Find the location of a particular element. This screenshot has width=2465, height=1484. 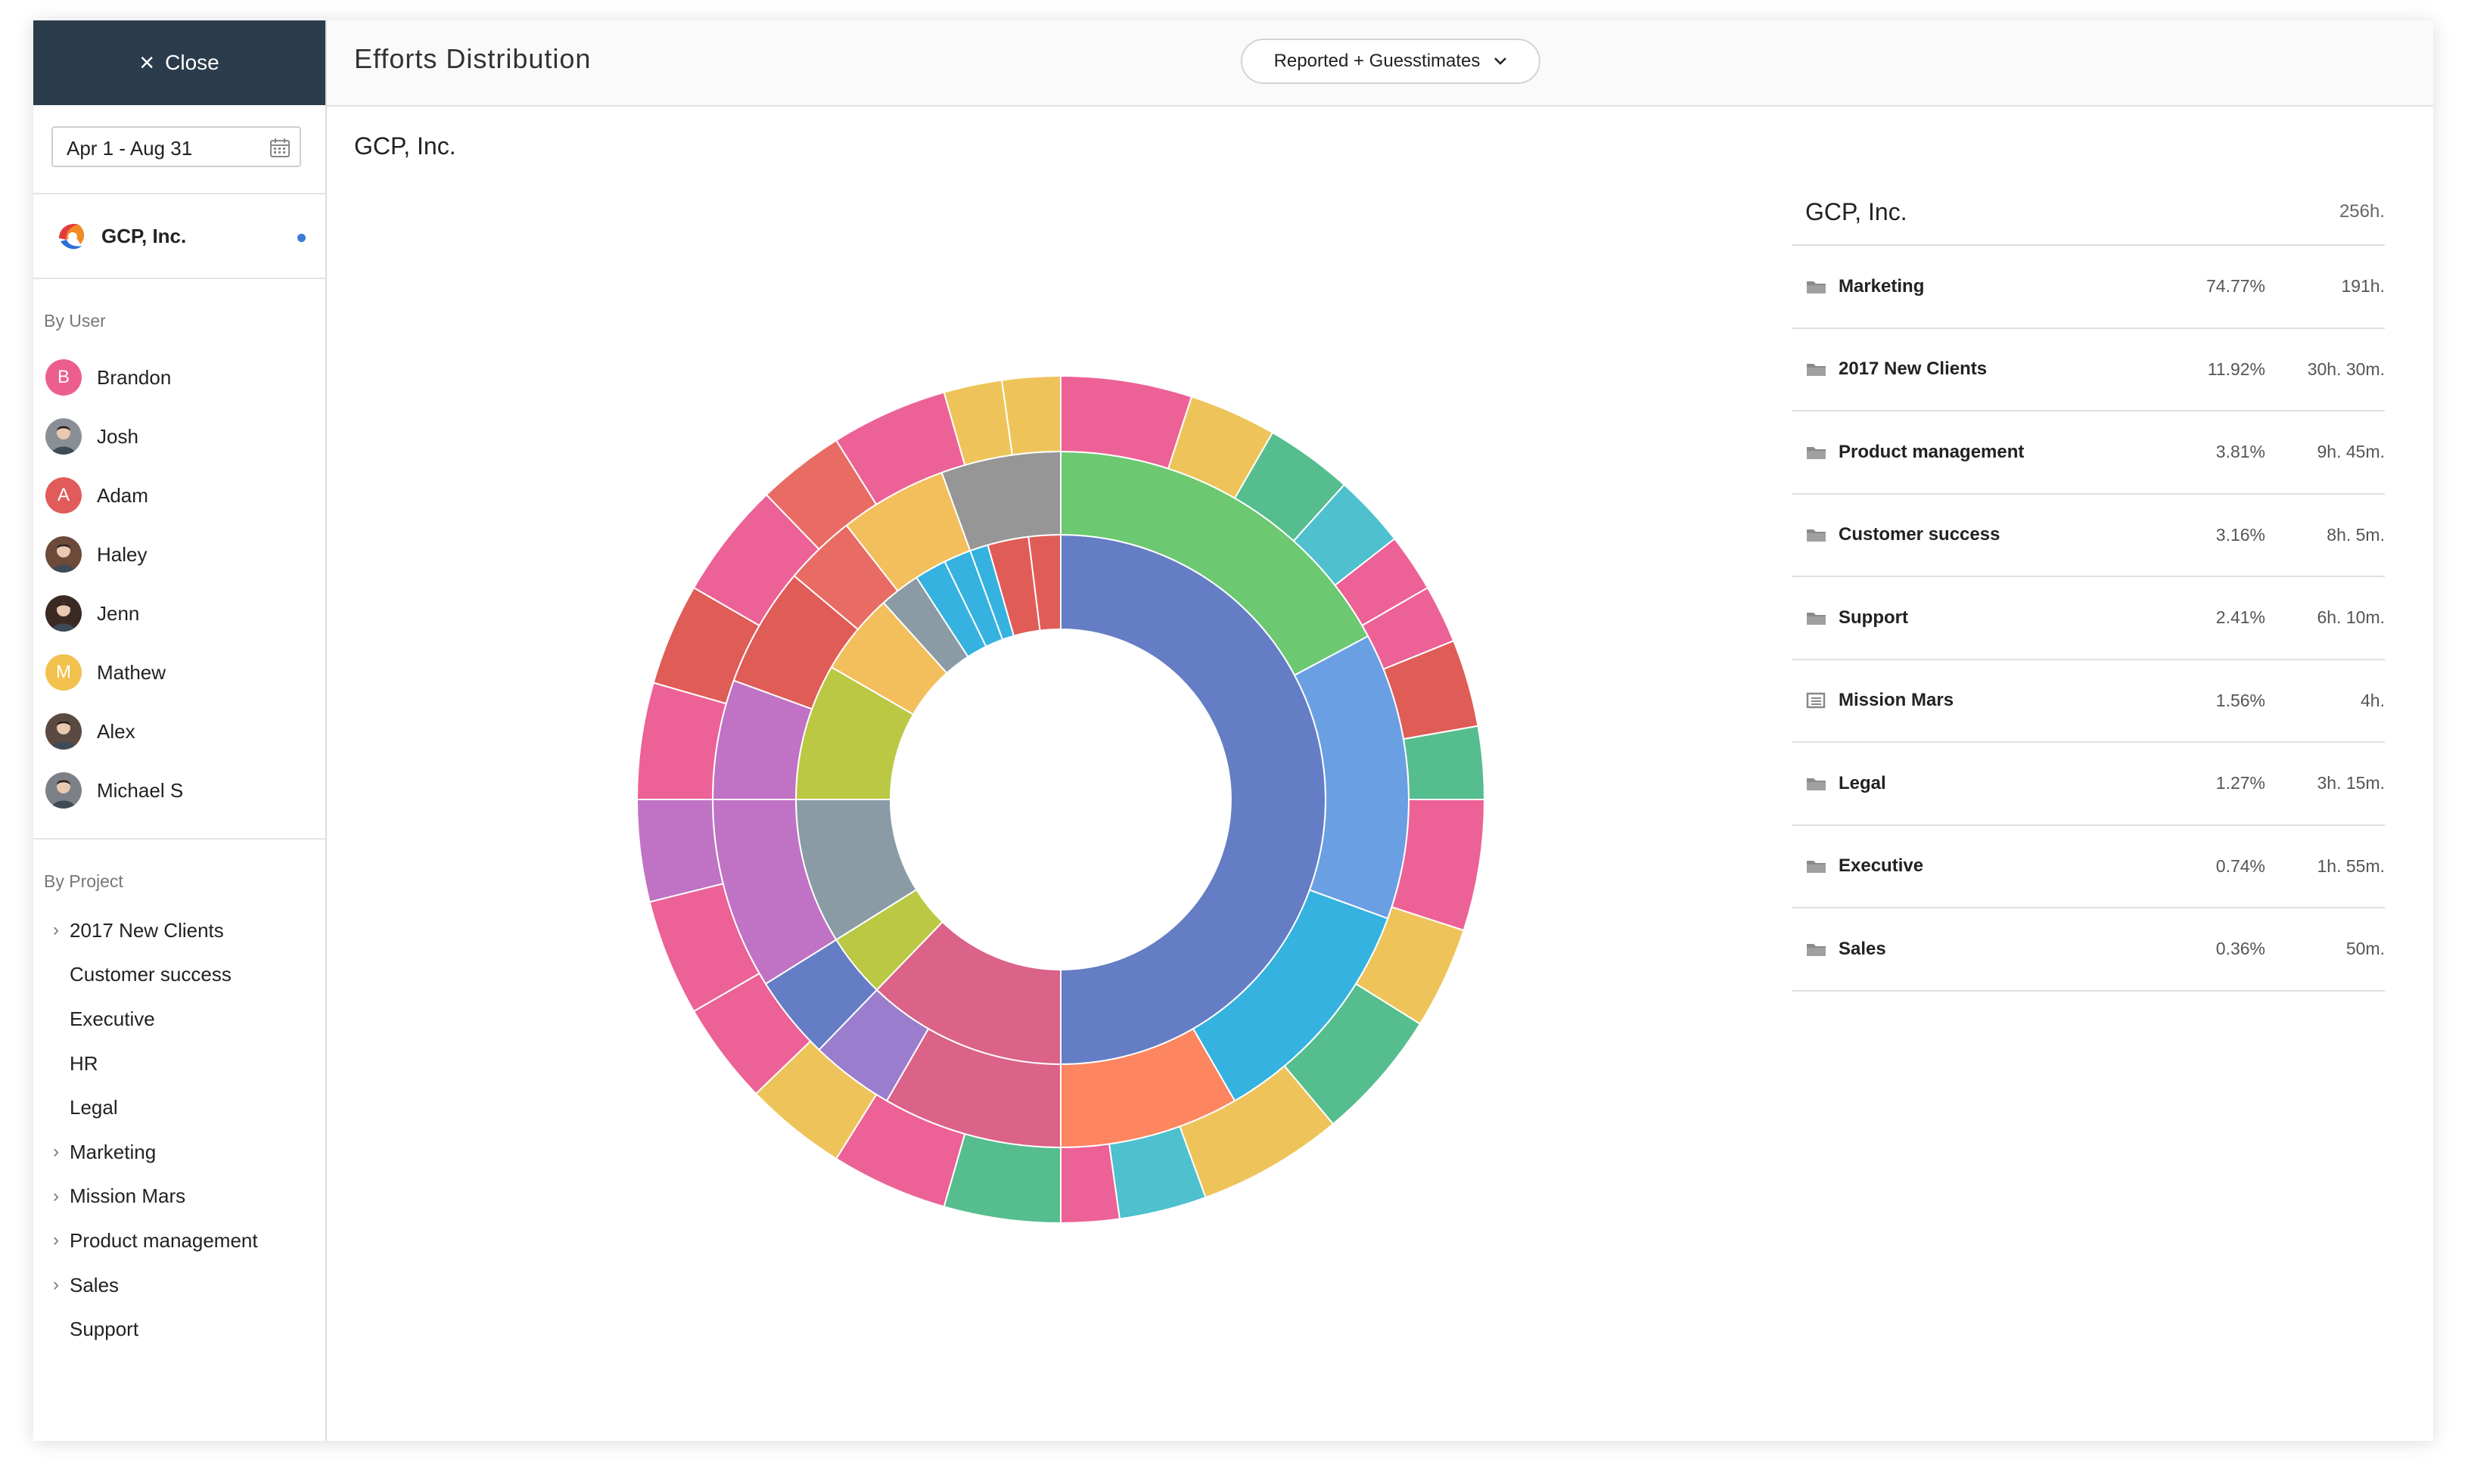

project-label: Product management is located at coordinates (1932, 451).